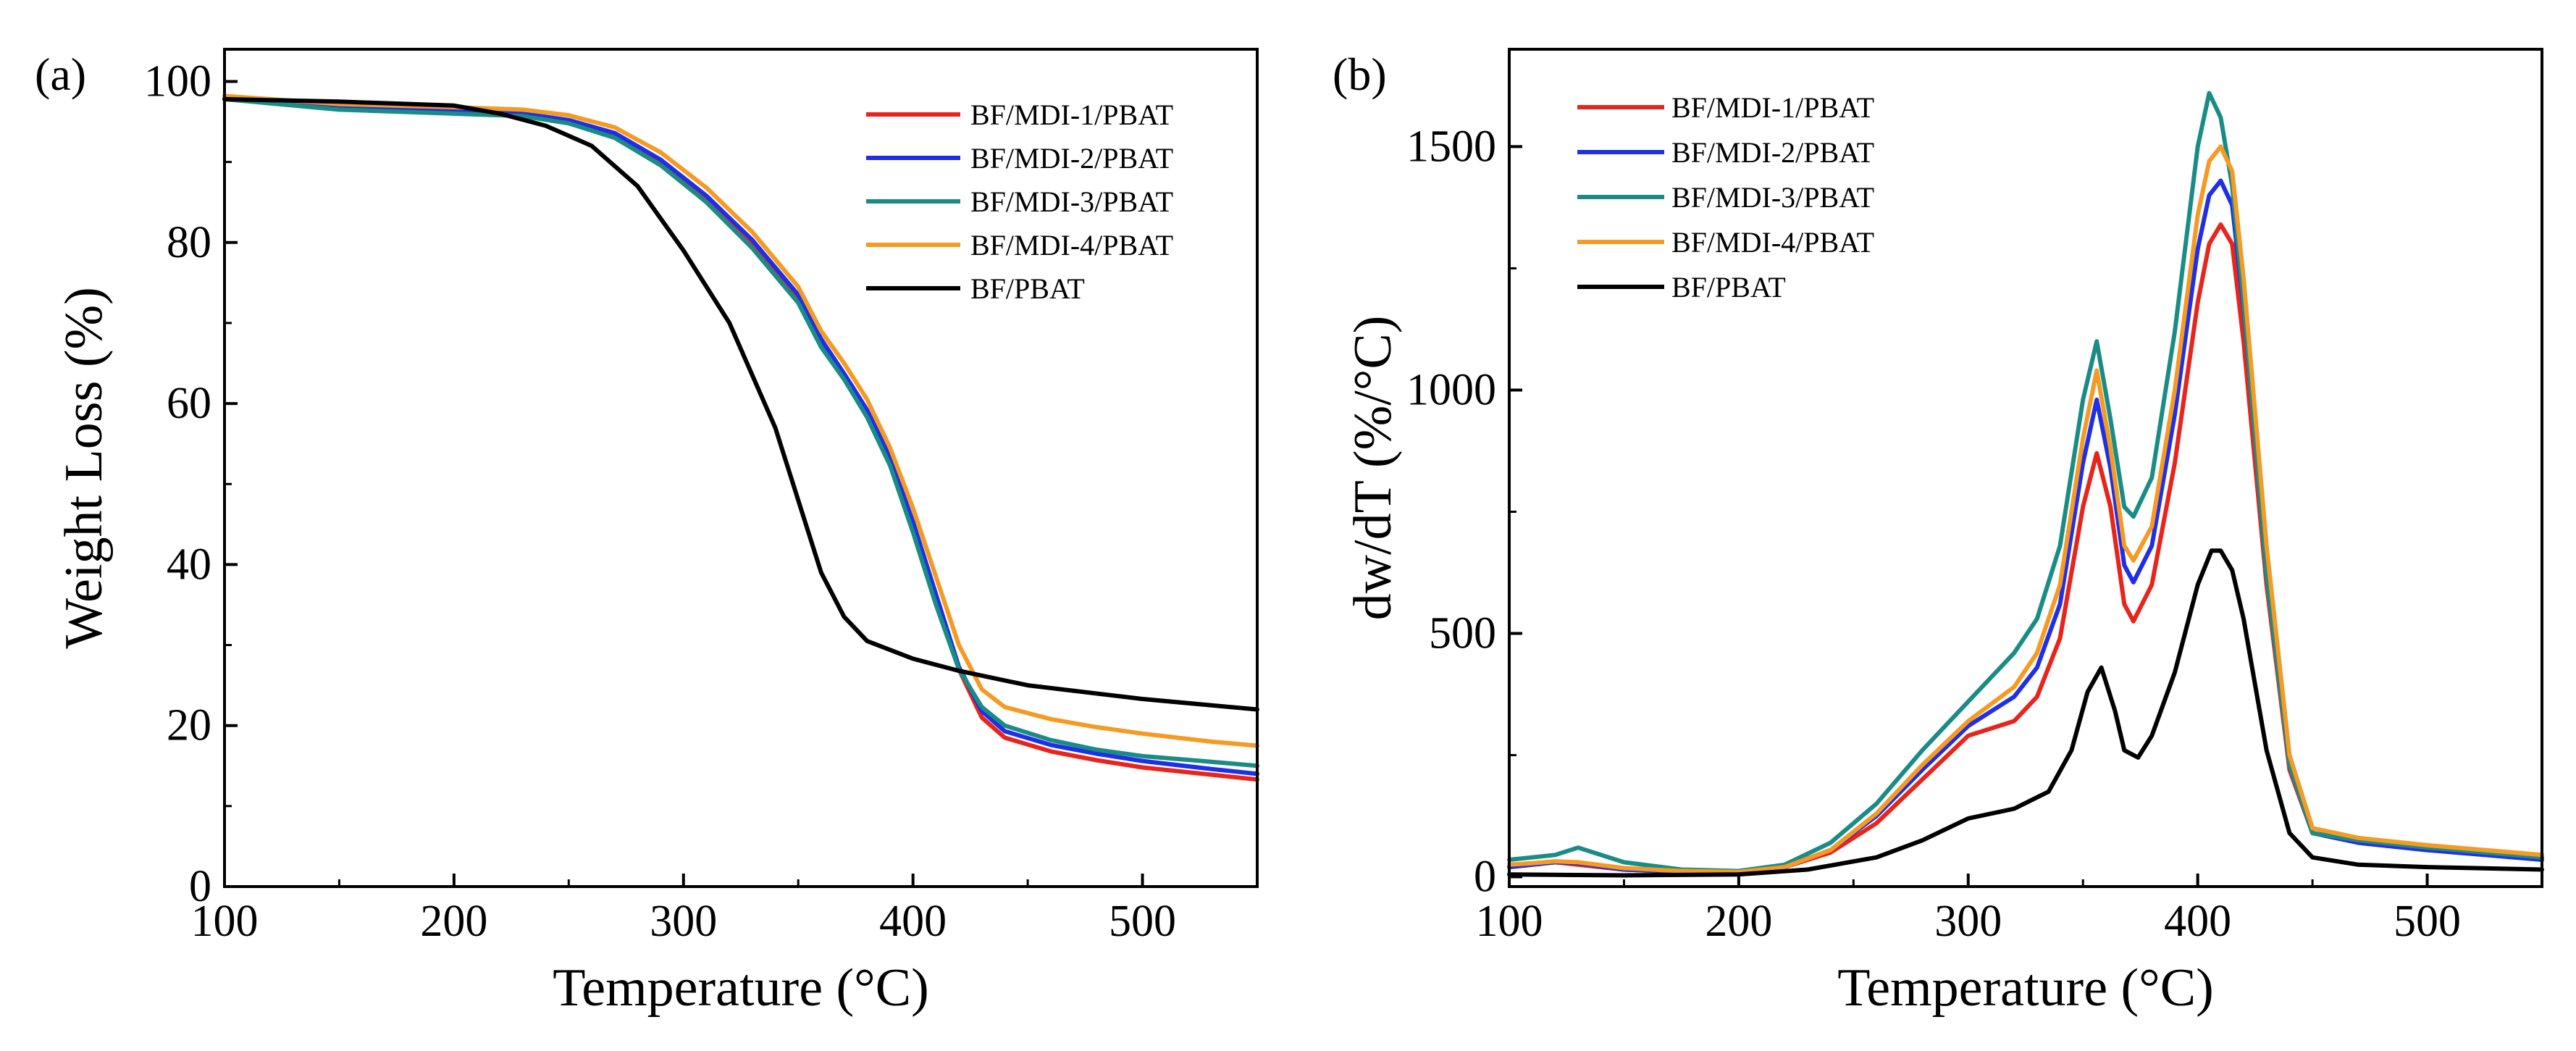 The image size is (2576, 1051). Describe the element at coordinates (191, 484) in the screenshot. I see `panel-a-y-ticks: 0 20 40 60 80 100` at that location.